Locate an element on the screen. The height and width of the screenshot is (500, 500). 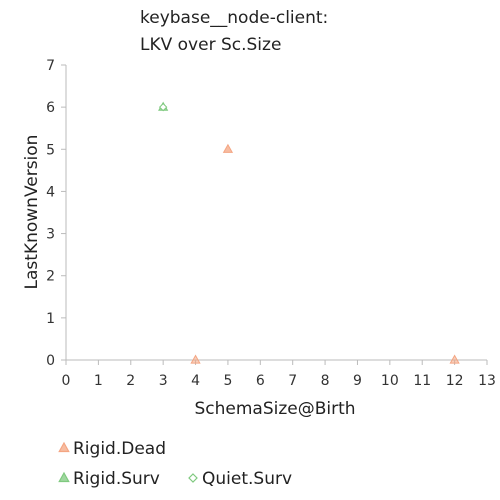
x-tick-label: 10 is located at coordinates (390, 381).